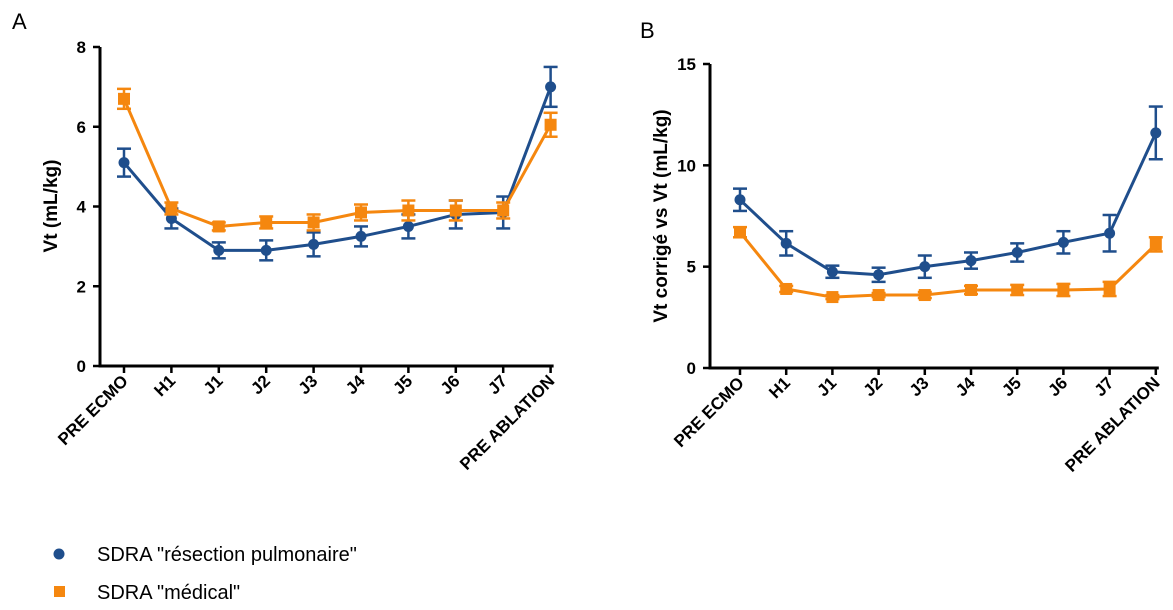  Describe the element at coordinates (227, 555) in the screenshot. I see `legend-label-resection: SDRA "résection pulmonaire"` at that location.